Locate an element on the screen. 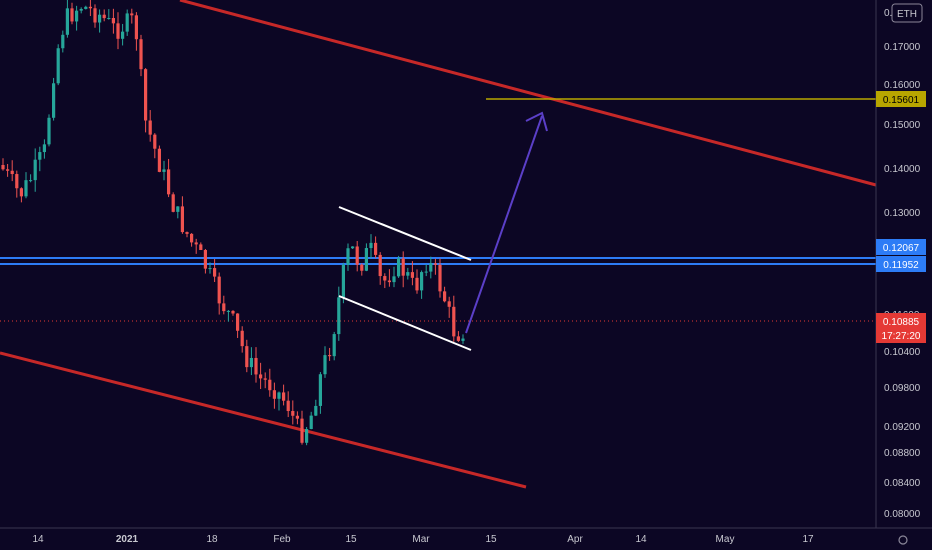  time-label: 2021 is located at coordinates (127, 539).